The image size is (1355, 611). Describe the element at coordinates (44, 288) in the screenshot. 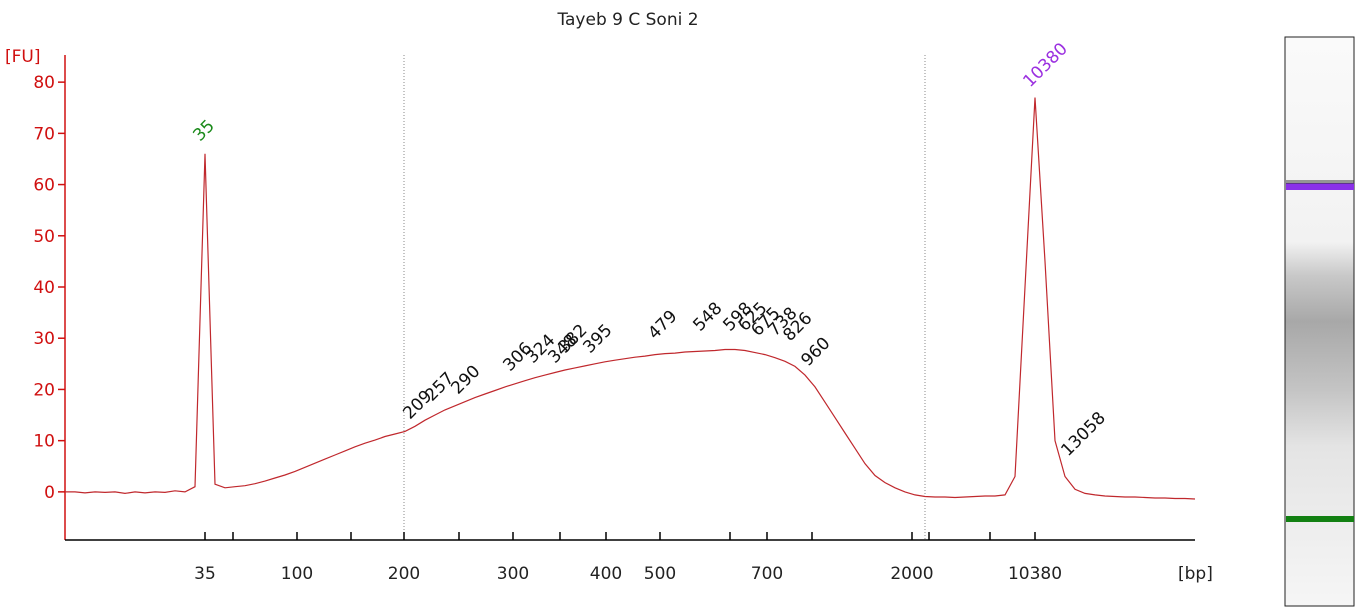

I see `y-tick-label: 40` at that location.